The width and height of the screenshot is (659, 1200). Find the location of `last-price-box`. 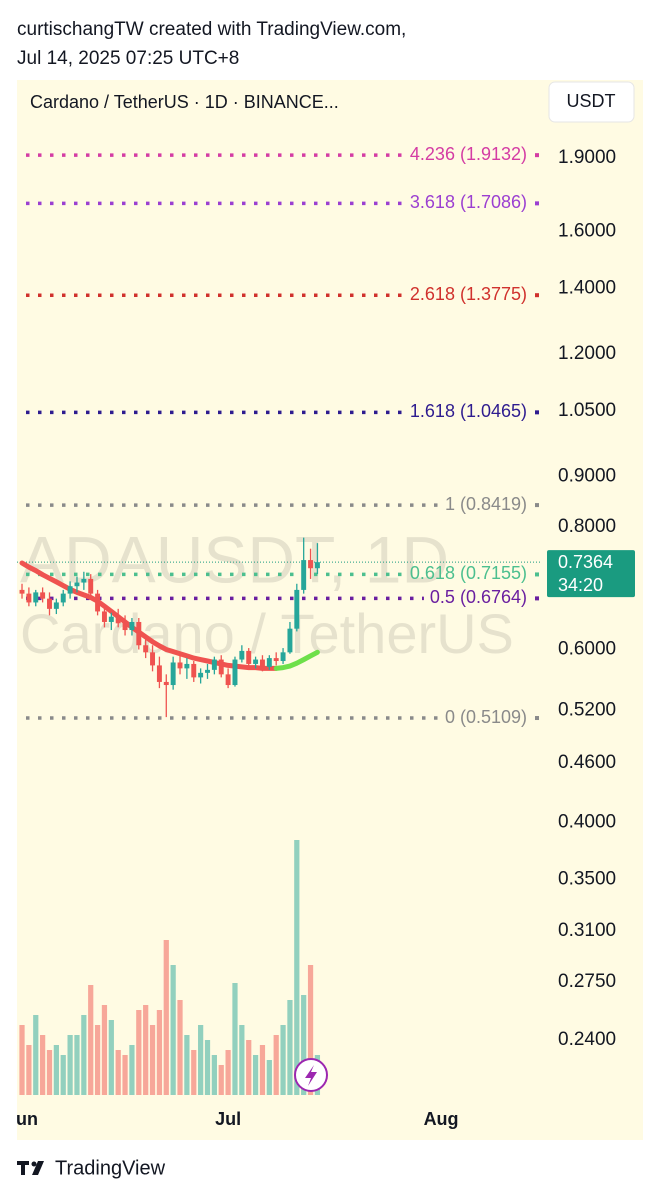

last-price-box is located at coordinates (591, 574).